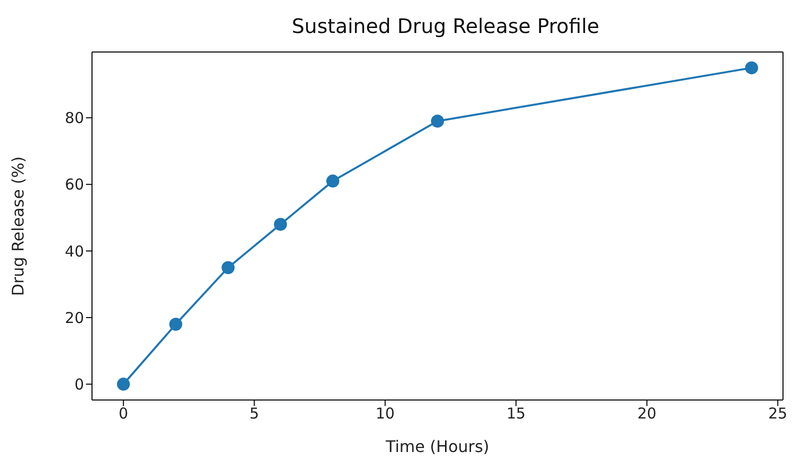 The height and width of the screenshot is (463, 792). Describe the element at coordinates (74, 185) in the screenshot. I see `y-tick-label: 60` at that location.